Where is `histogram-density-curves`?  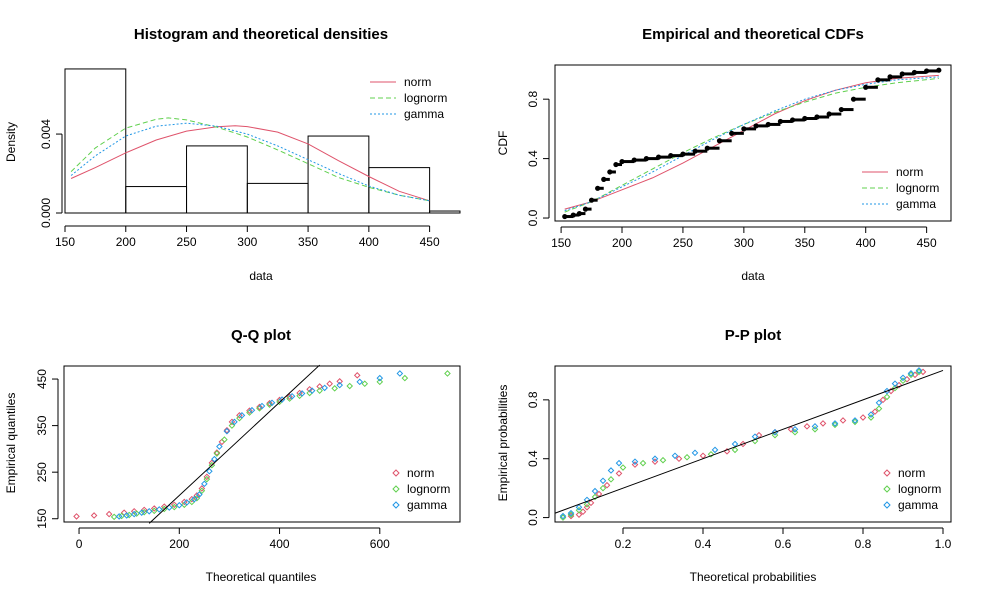
histogram-density-curves is located at coordinates (250, 159).